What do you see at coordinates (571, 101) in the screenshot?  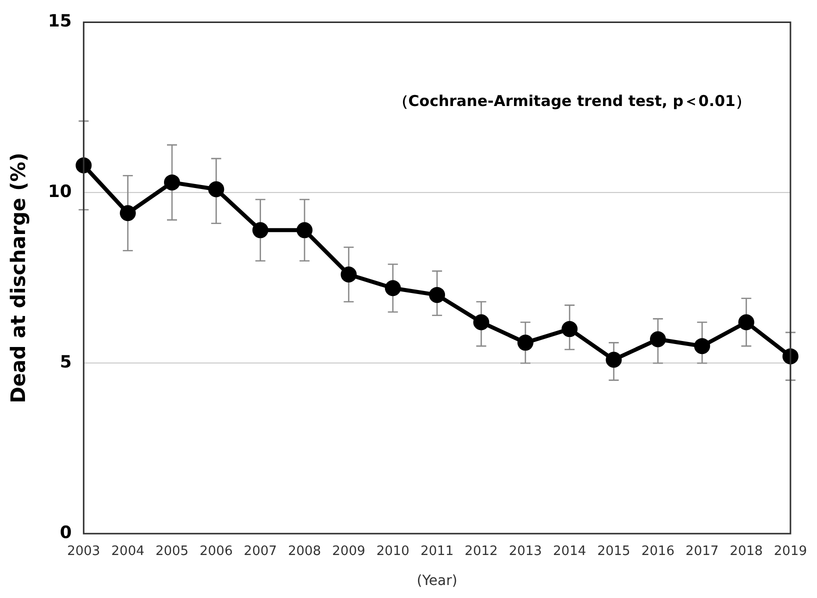 I see `annotation: （Cochrane-Armitage trend test, p＜0.01）` at bounding box center [571, 101].